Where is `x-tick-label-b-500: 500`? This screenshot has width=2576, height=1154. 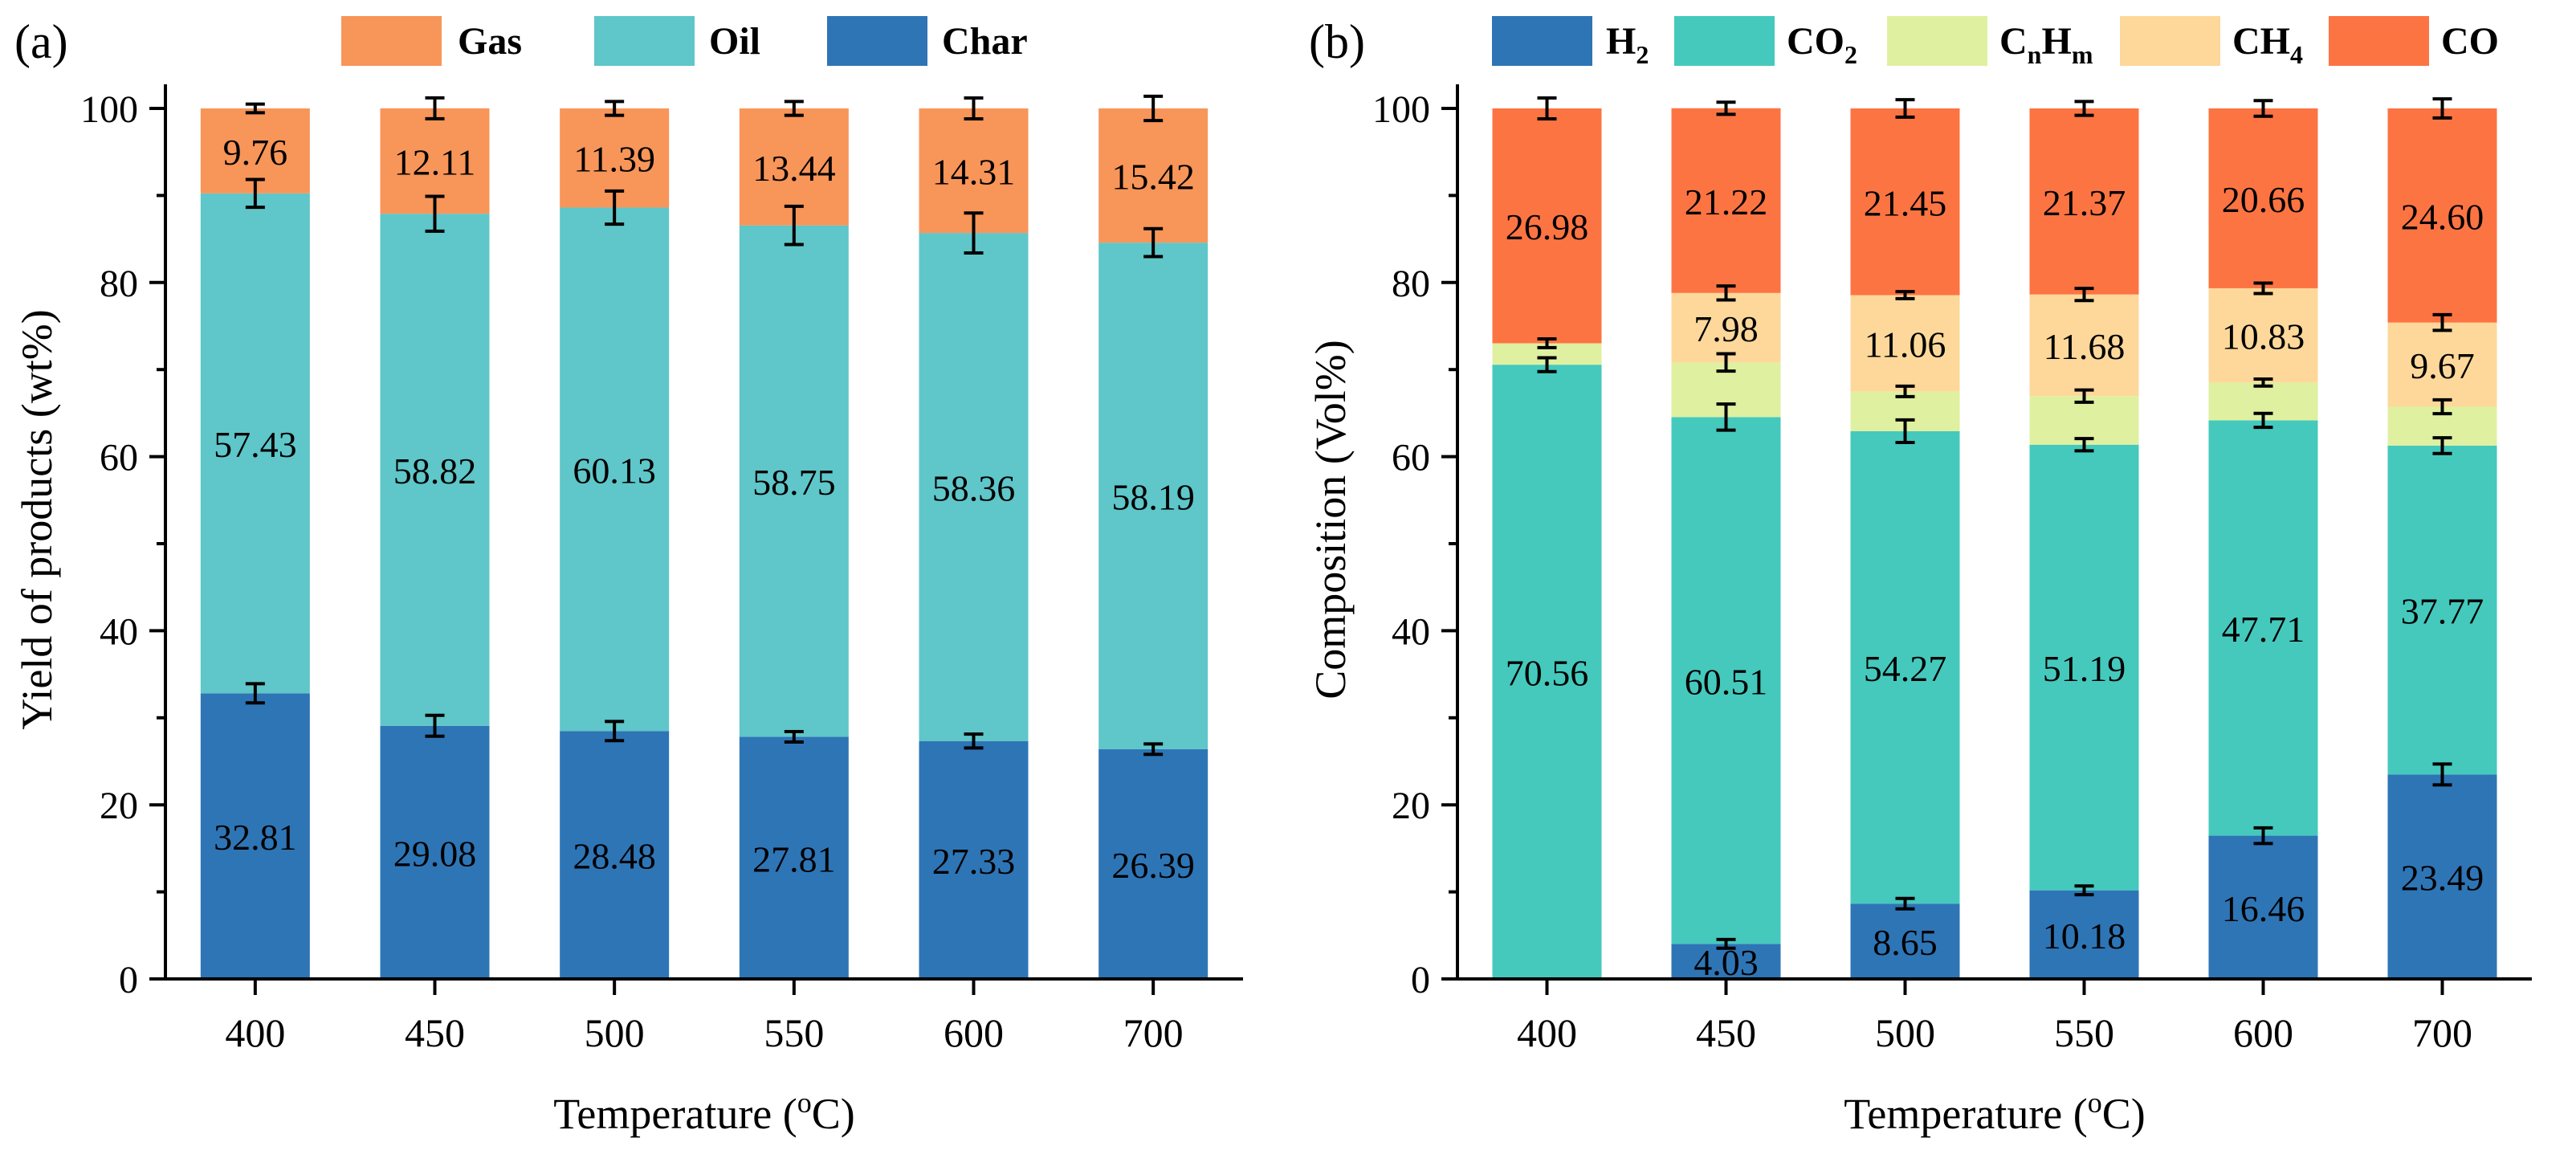
x-tick-label-b-500: 500 is located at coordinates (1905, 1032).